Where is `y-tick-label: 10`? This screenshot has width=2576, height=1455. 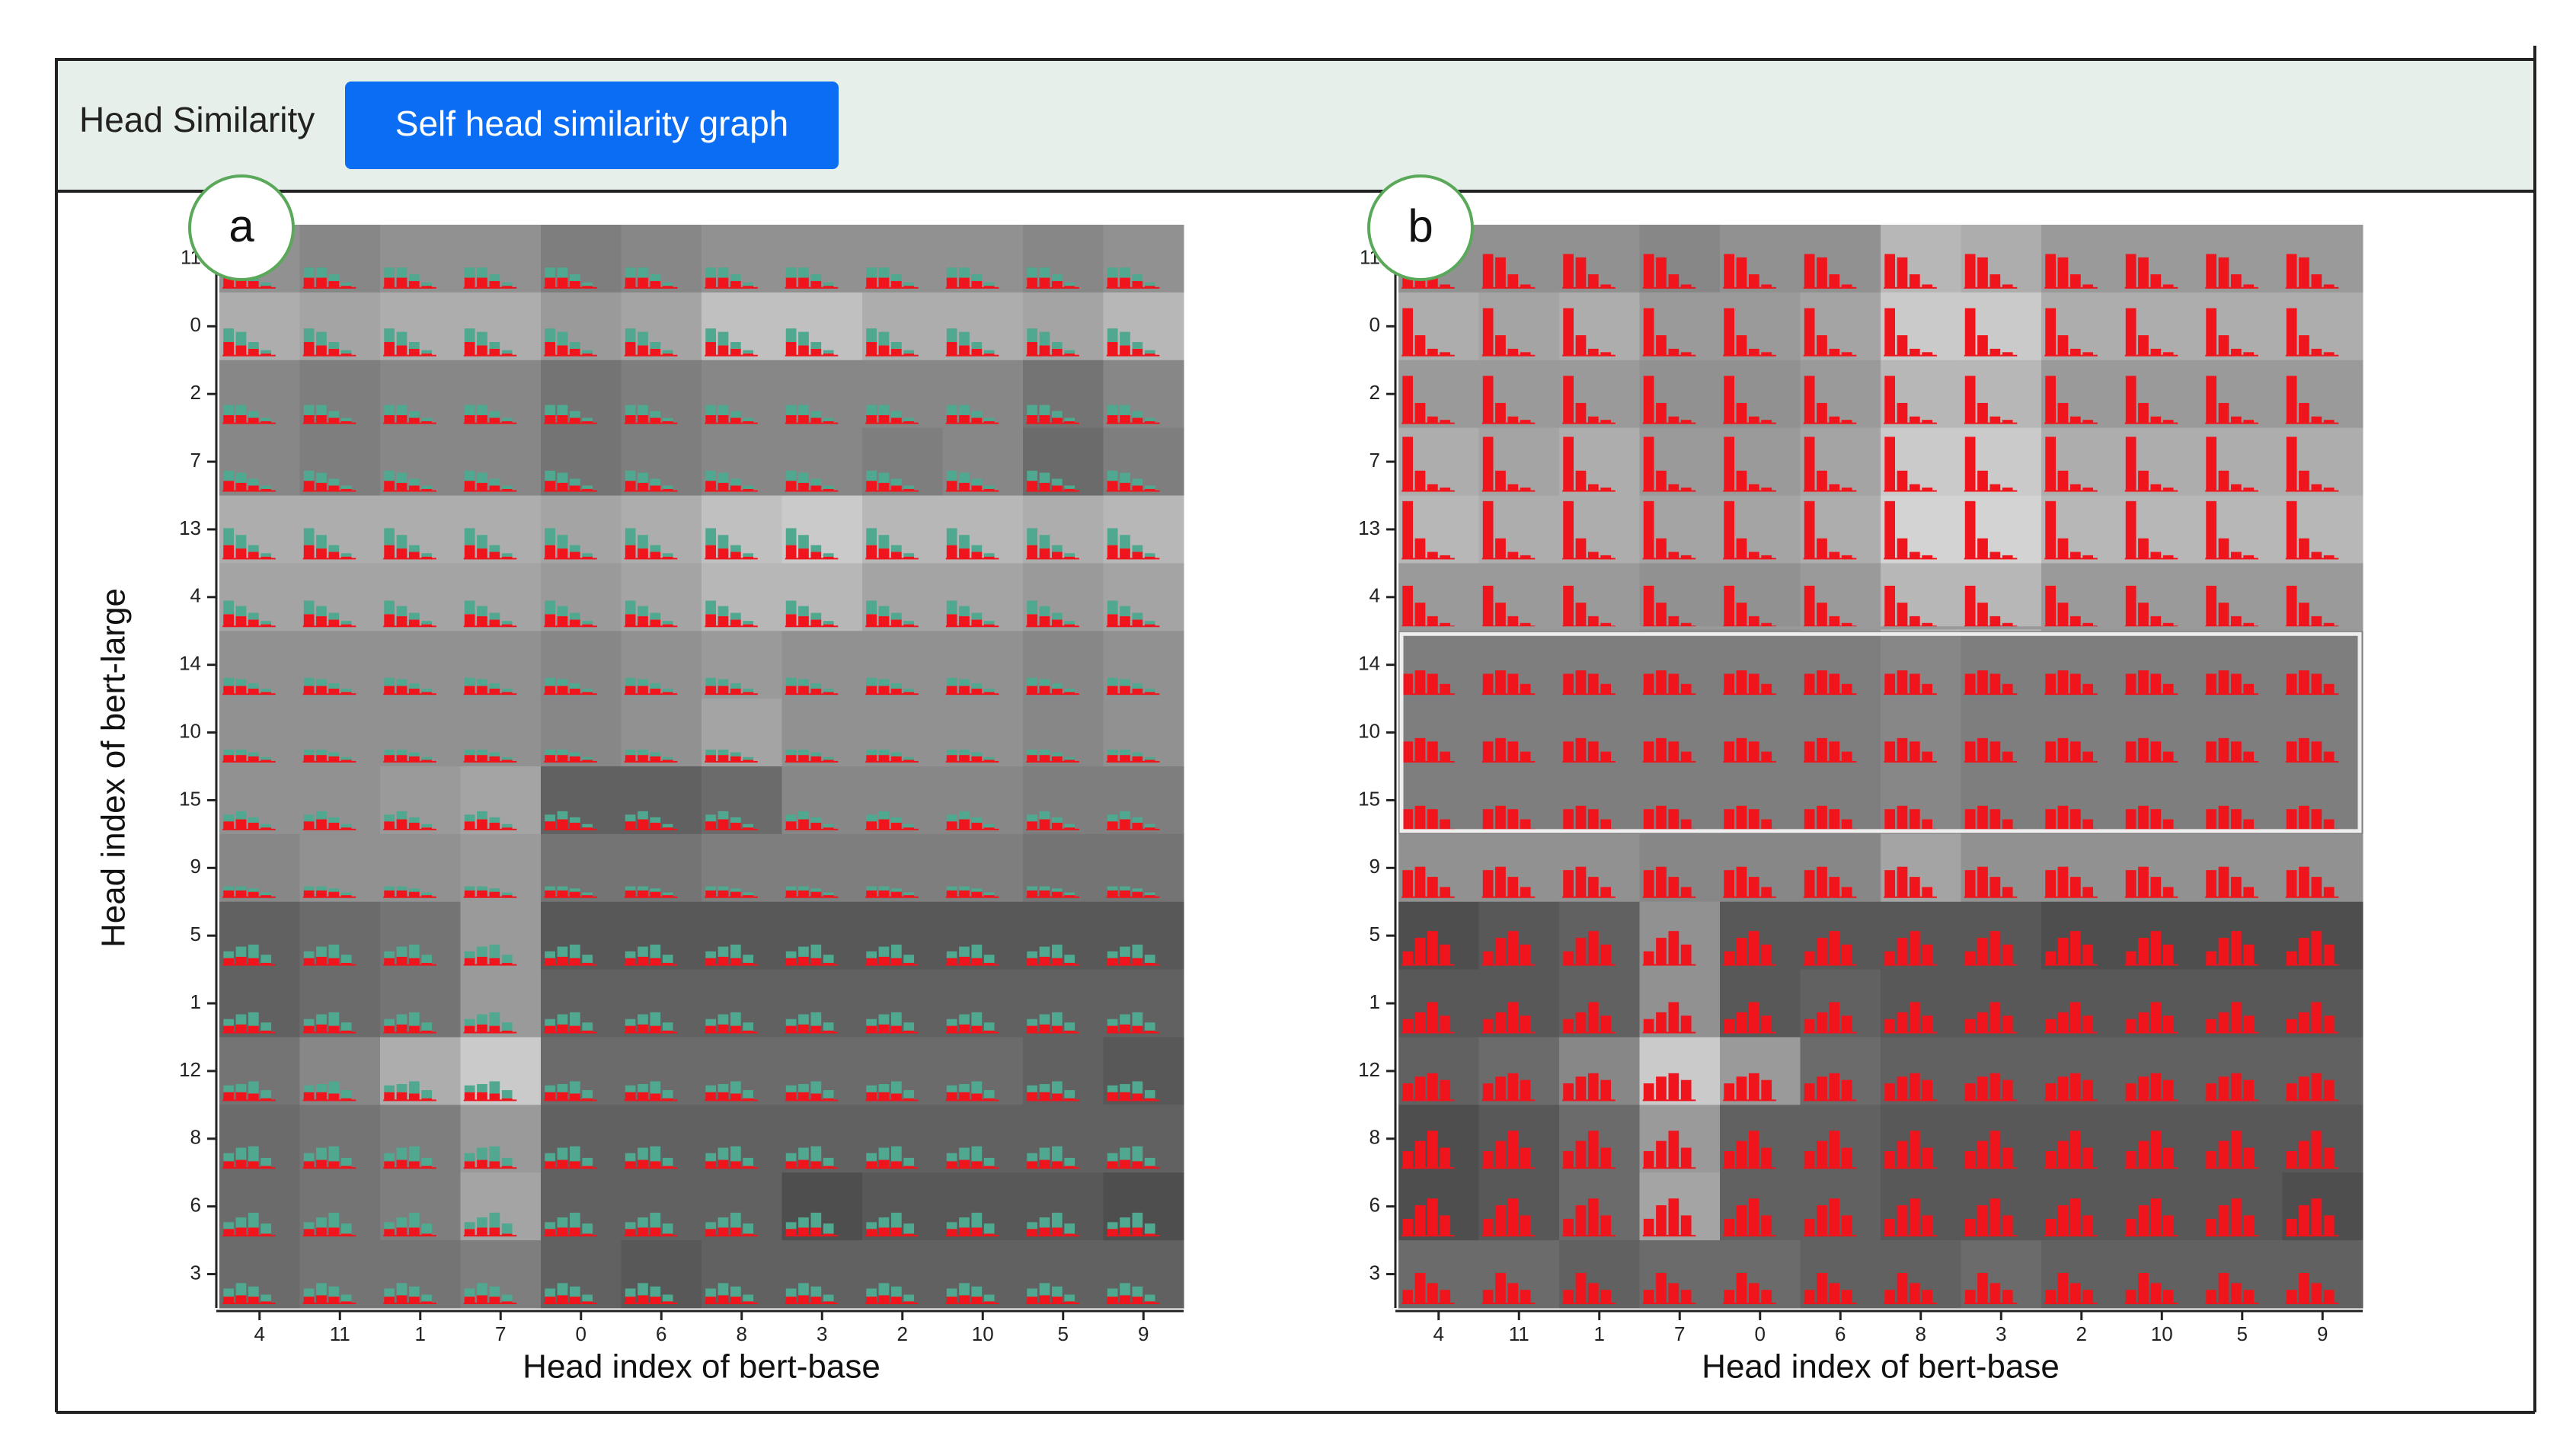 y-tick-label: 10 is located at coordinates (190, 730).